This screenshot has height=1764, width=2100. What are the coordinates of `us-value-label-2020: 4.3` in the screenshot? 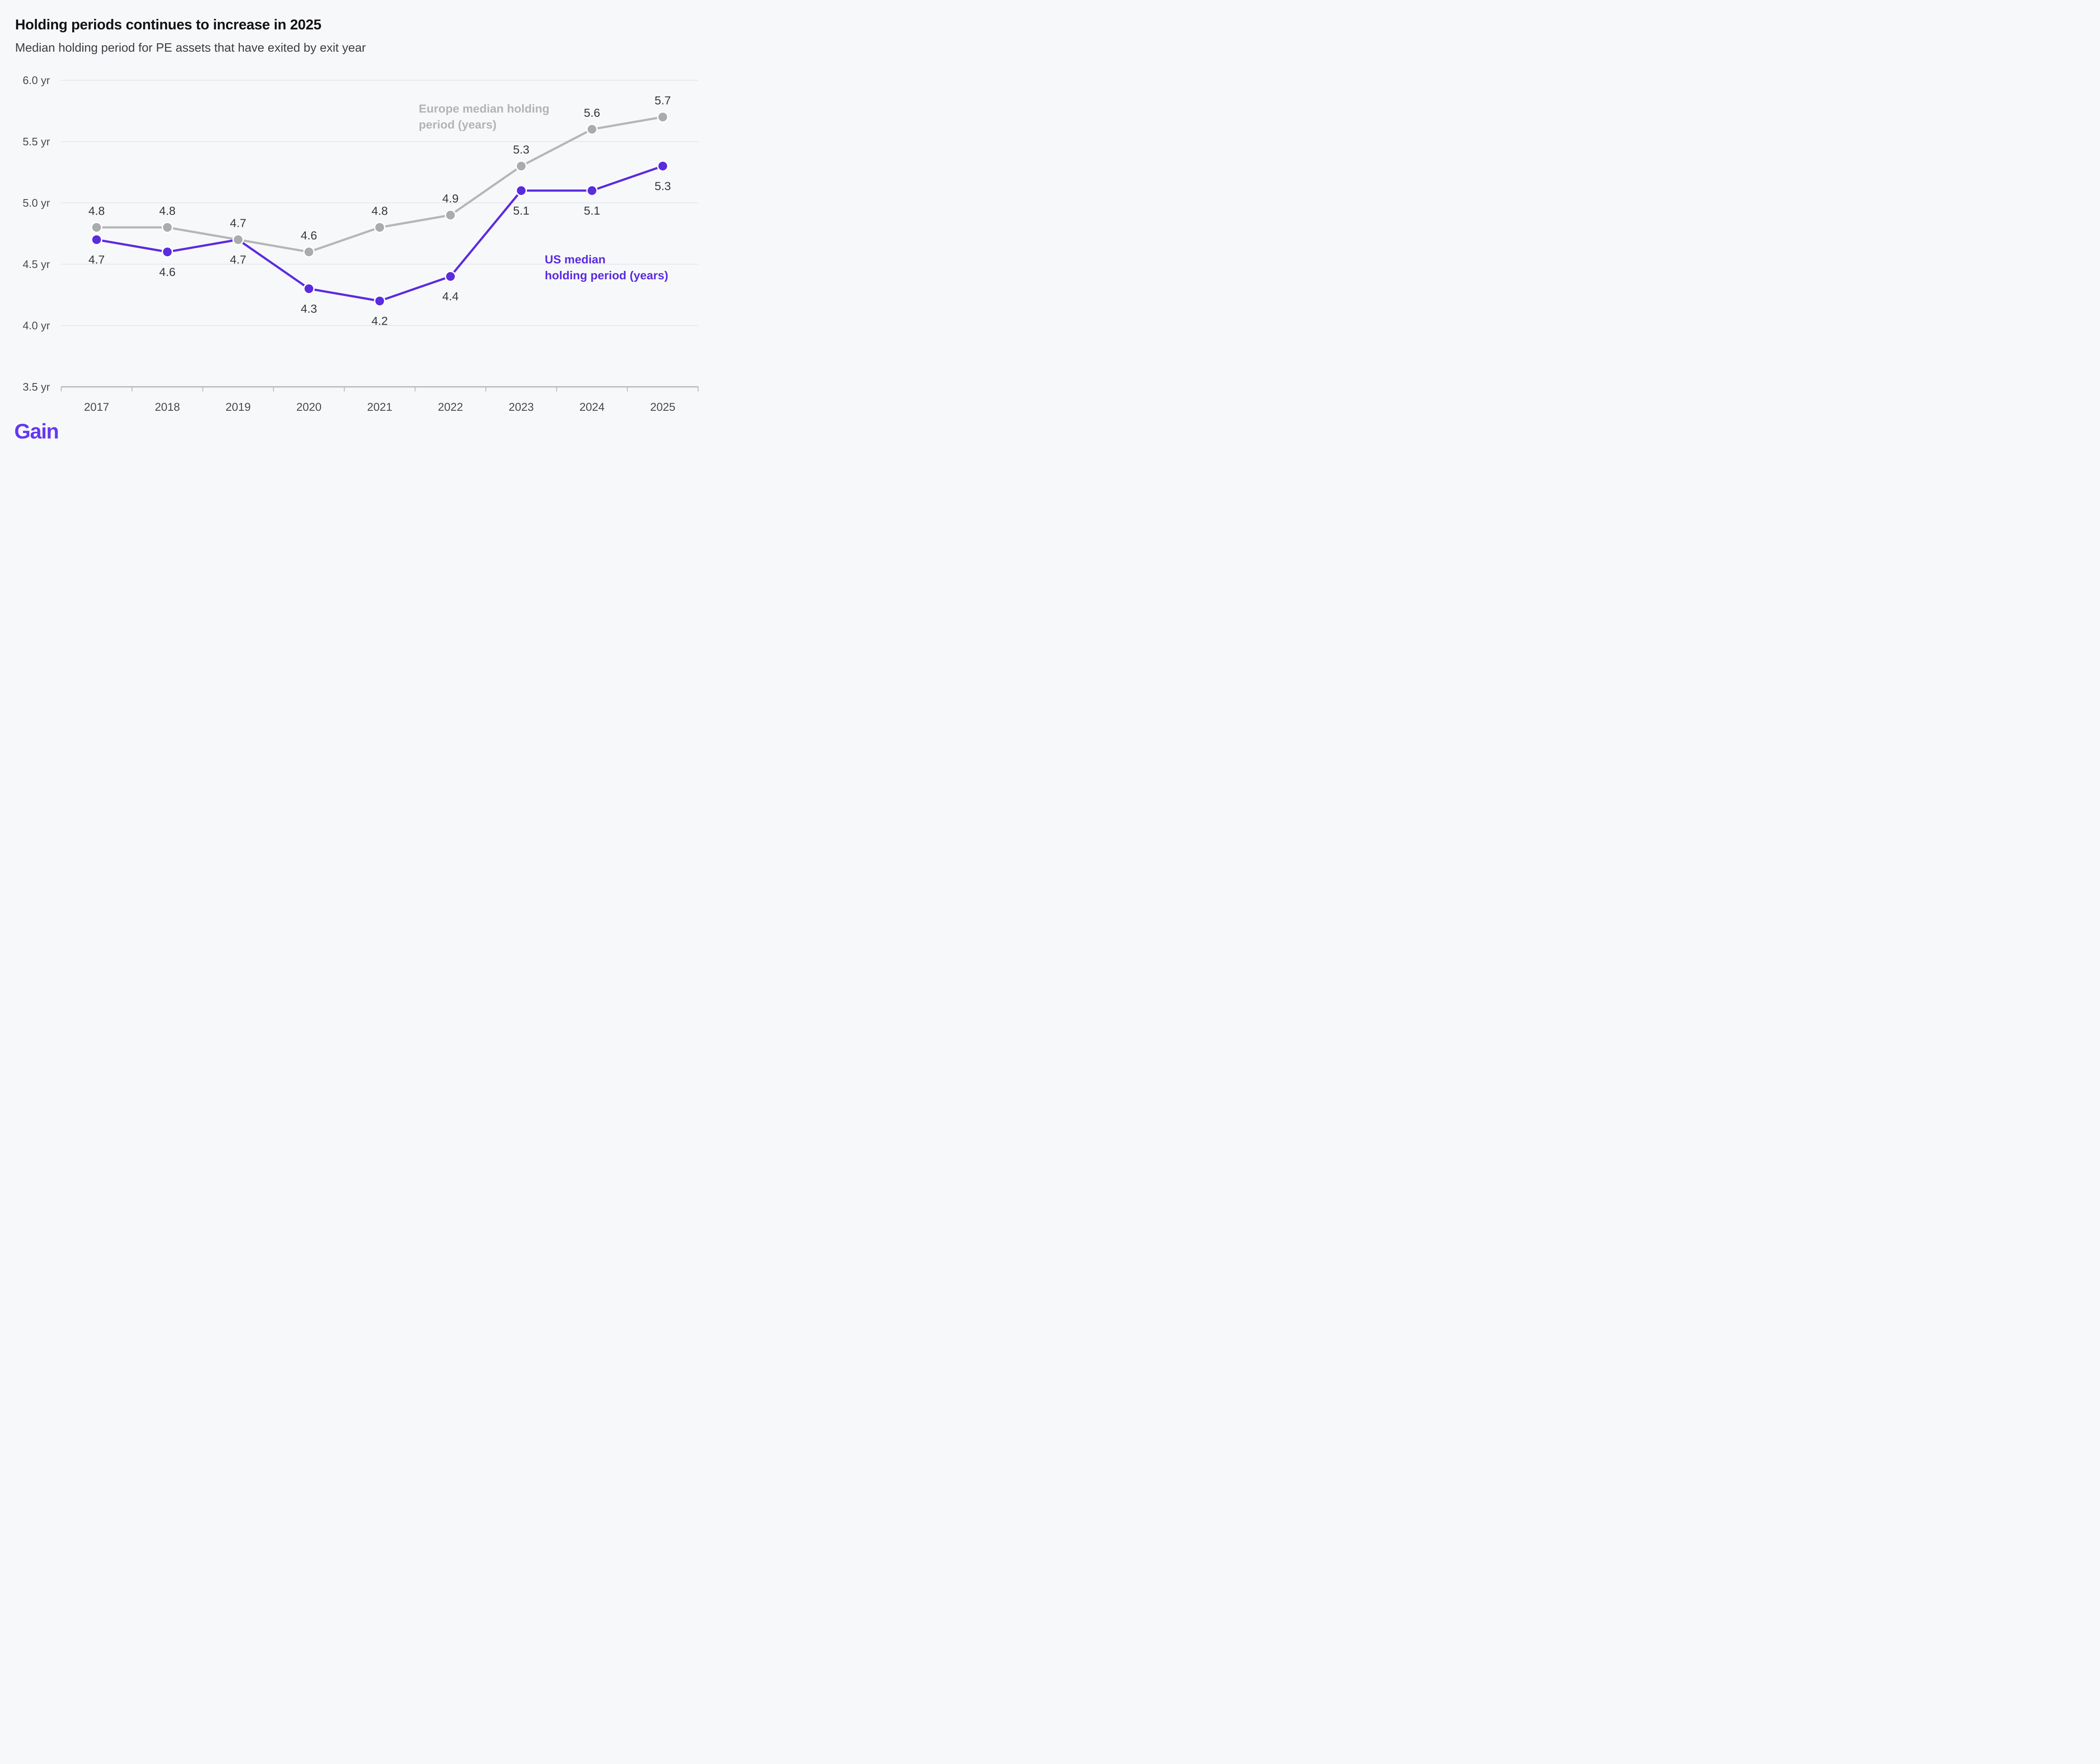 It's located at (309, 308).